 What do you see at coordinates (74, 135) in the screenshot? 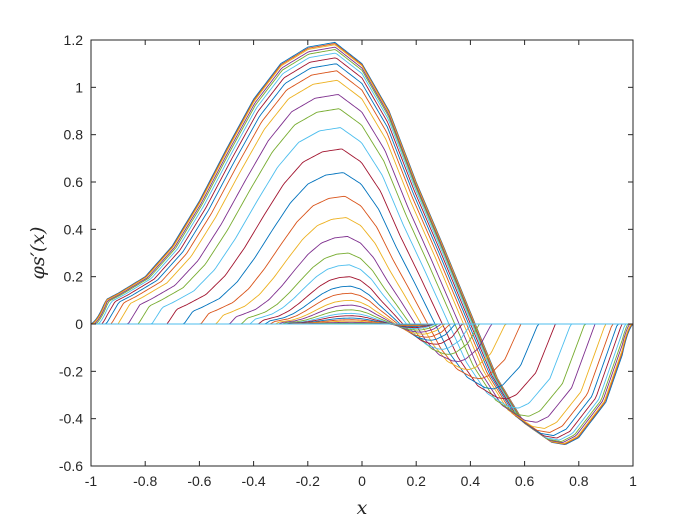
I see `y-tick-label: 0.8` at bounding box center [74, 135].